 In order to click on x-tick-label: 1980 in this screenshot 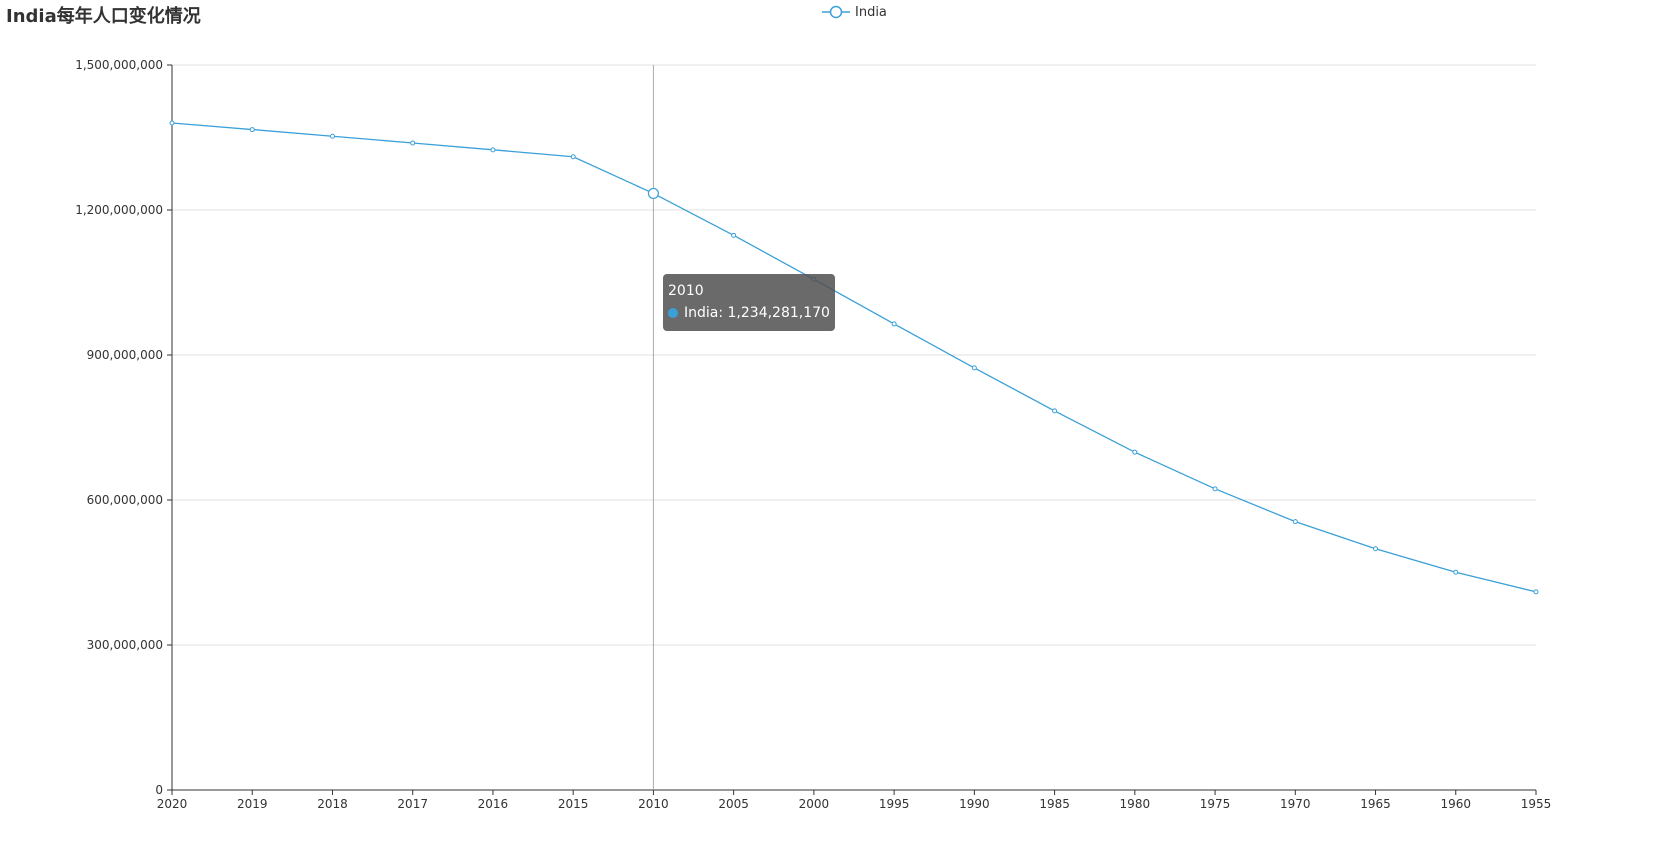, I will do `click(1135, 804)`.